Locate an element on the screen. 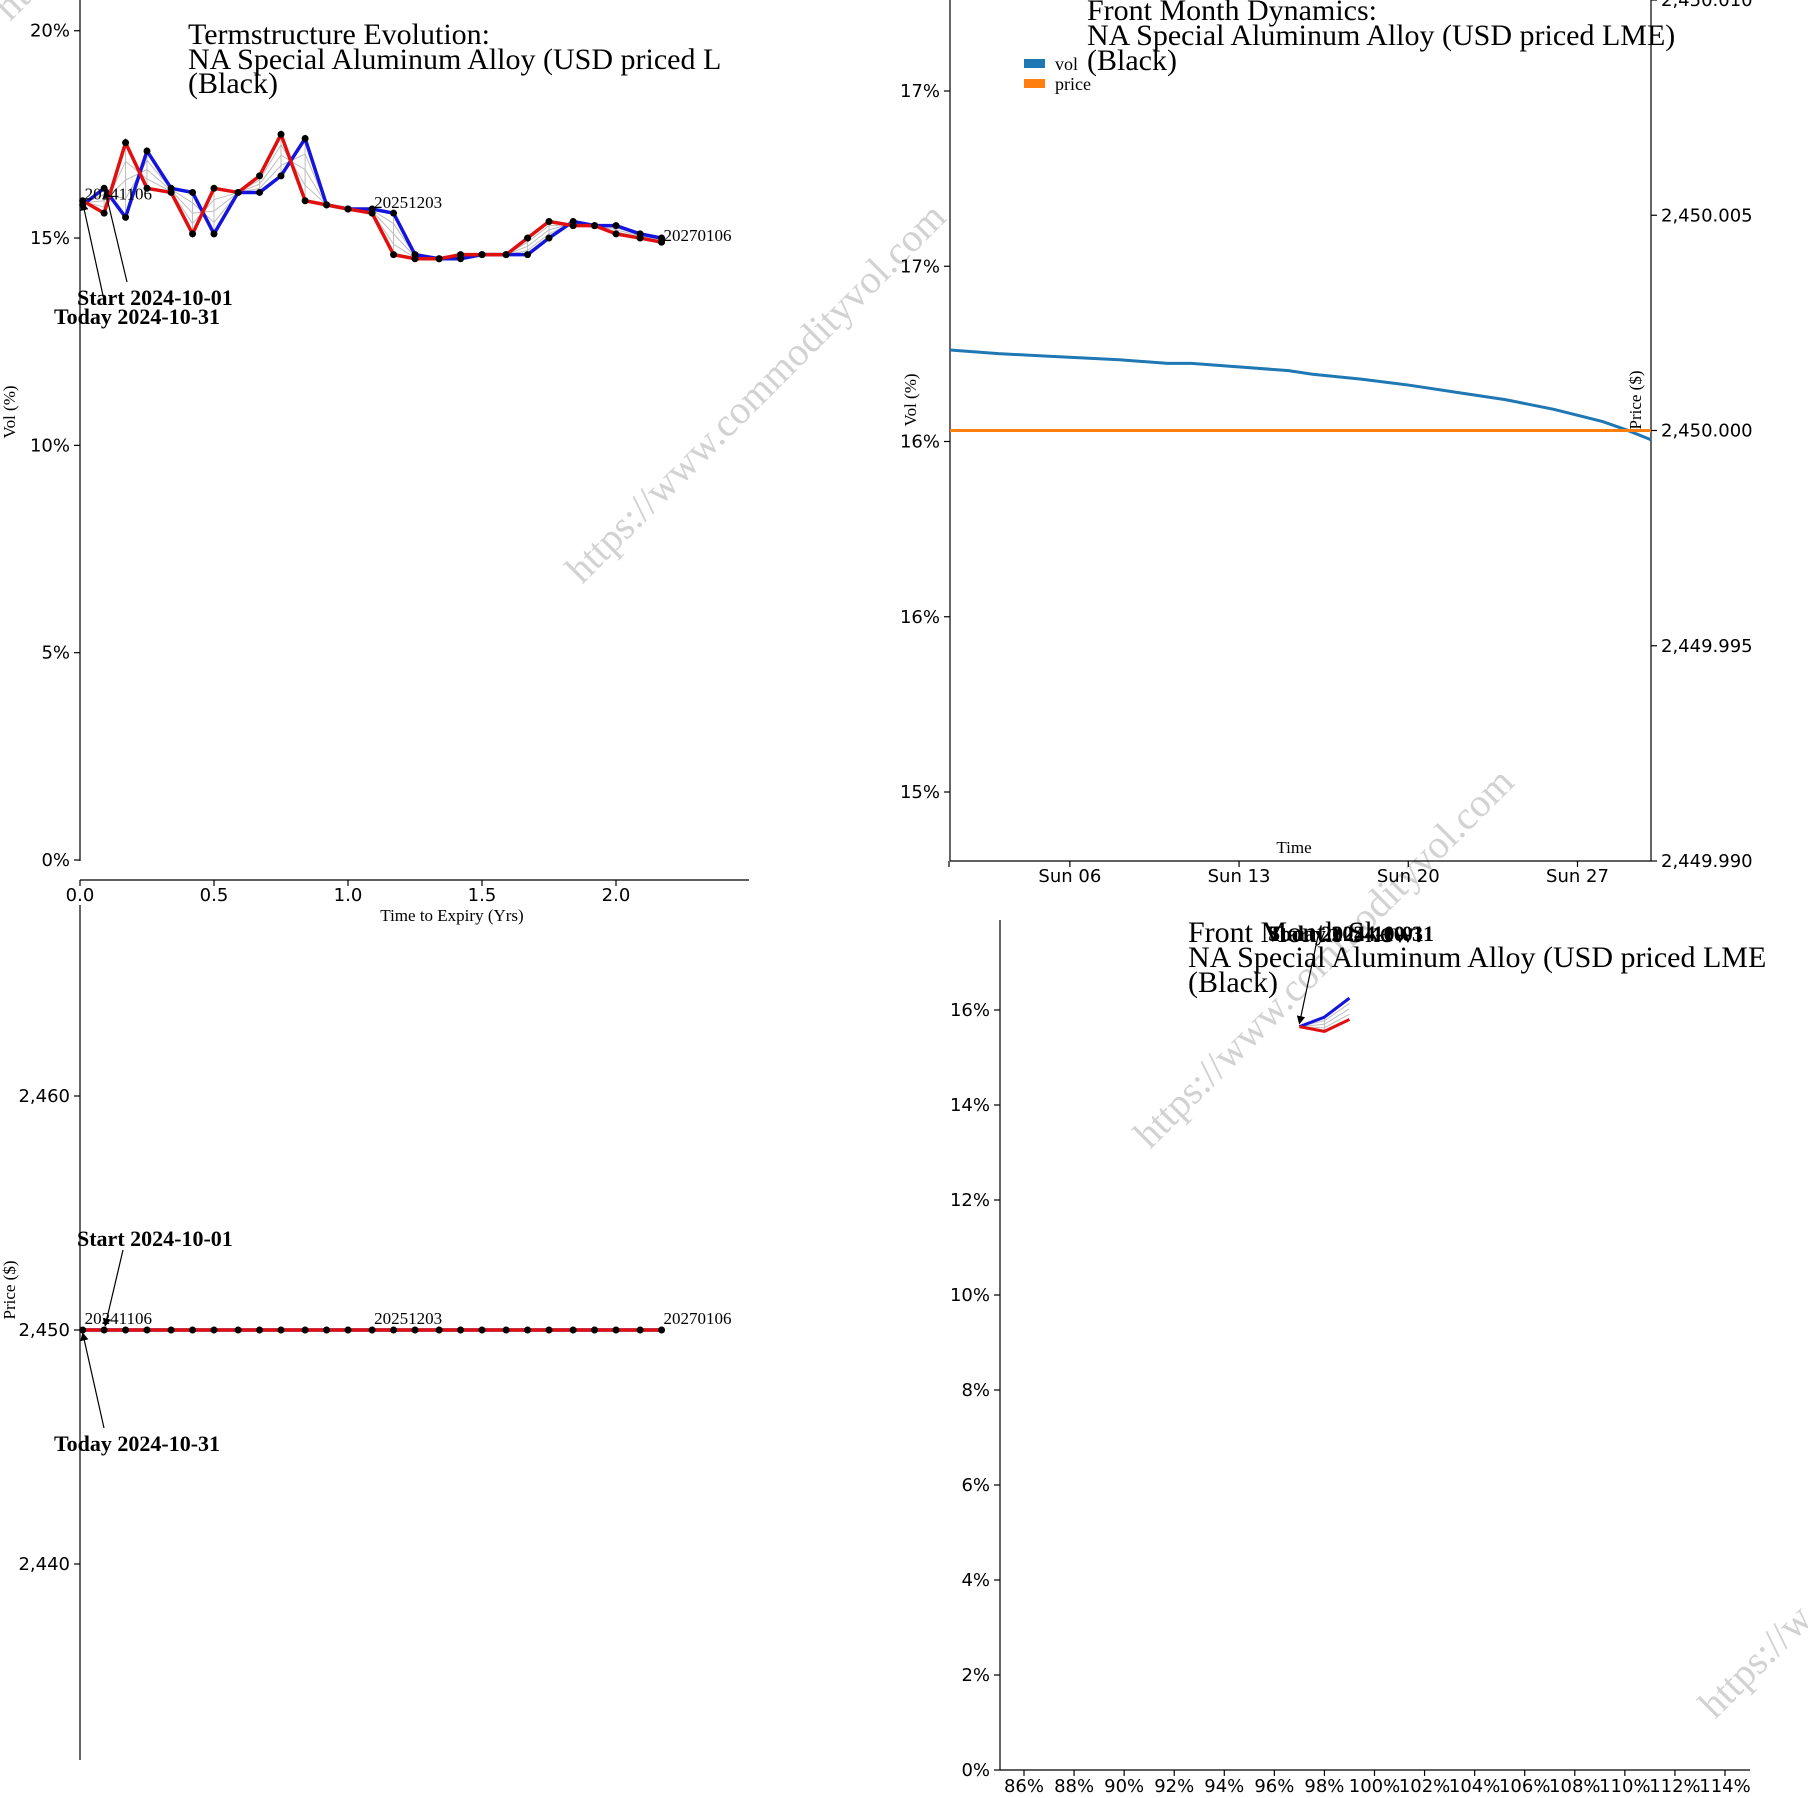 The height and width of the screenshot is (1798, 1817). skew-xtick-label: 112% is located at coordinates (1674, 1786).